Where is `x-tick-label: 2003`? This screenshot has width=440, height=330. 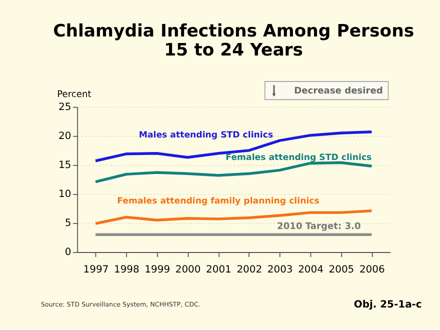
x-tick-label: 2003 is located at coordinates (280, 270).